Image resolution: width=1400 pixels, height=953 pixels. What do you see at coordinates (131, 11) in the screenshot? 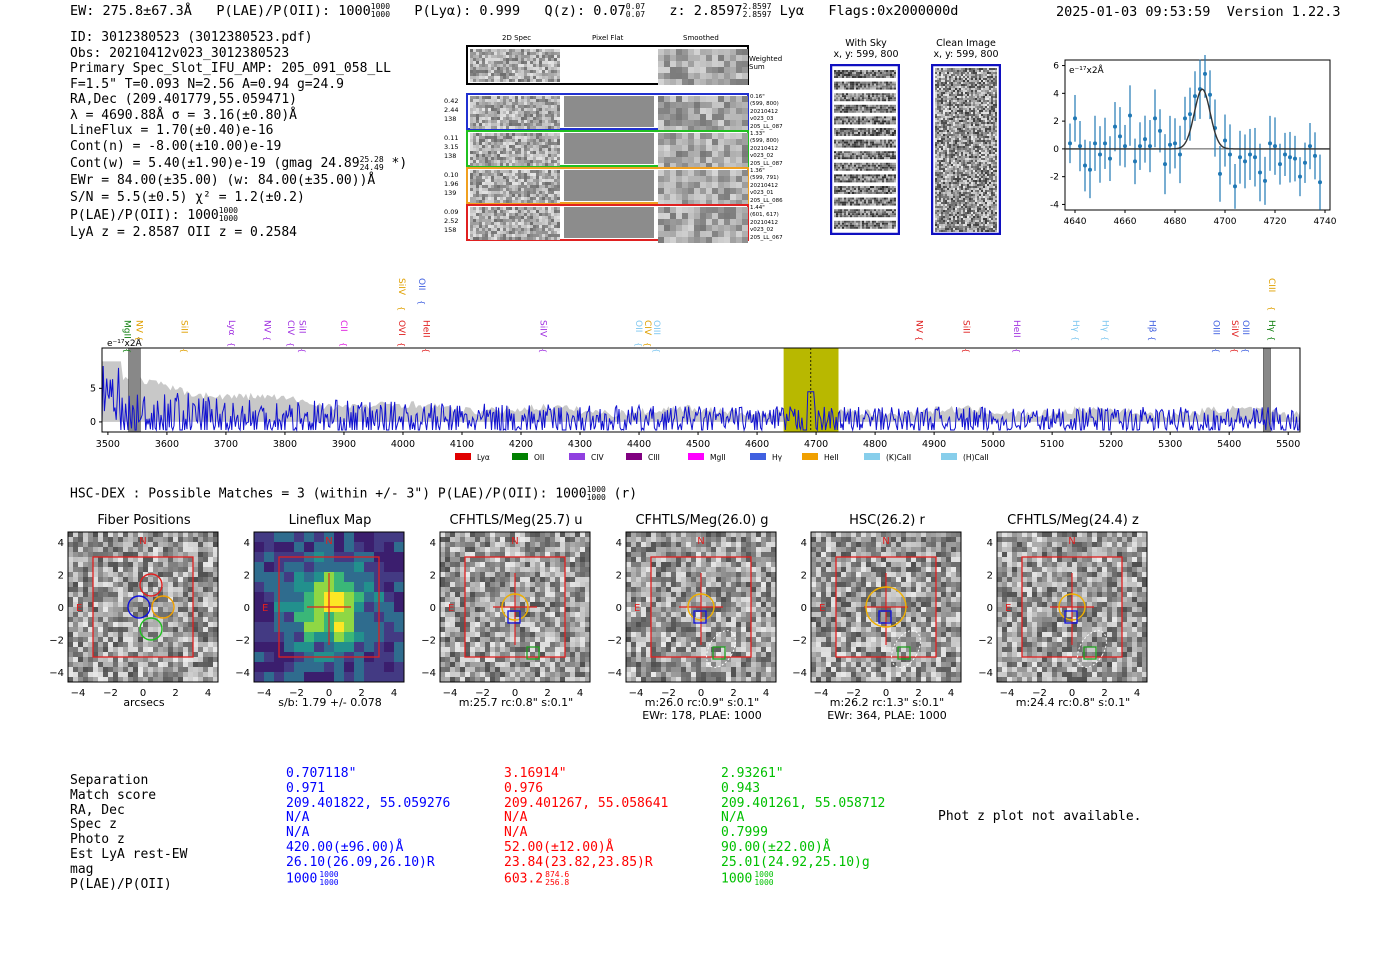
I see `header-ew: EW: 275.8±67.3Å` at bounding box center [131, 11].